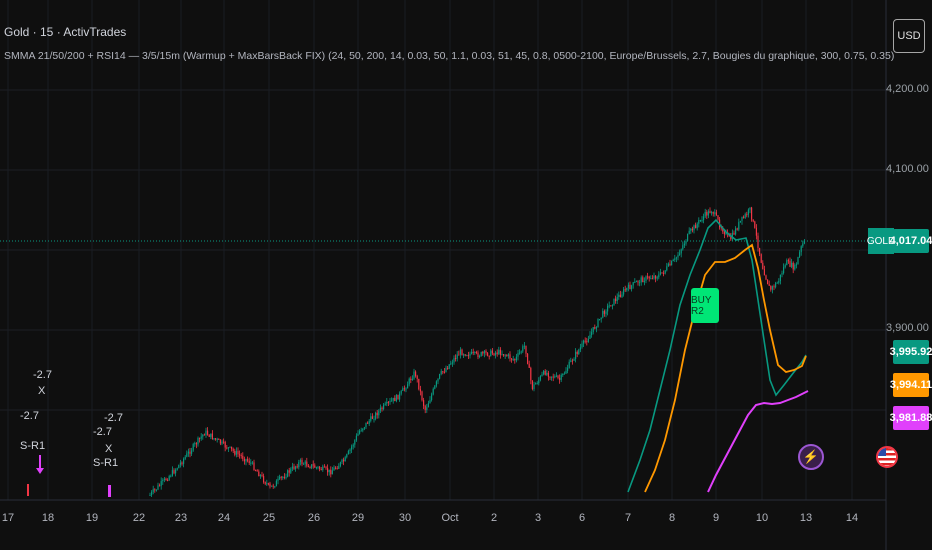 This screenshot has height=550, width=932. Describe the element at coordinates (224, 518) in the screenshot. I see `time-tick-label: 24` at that location.